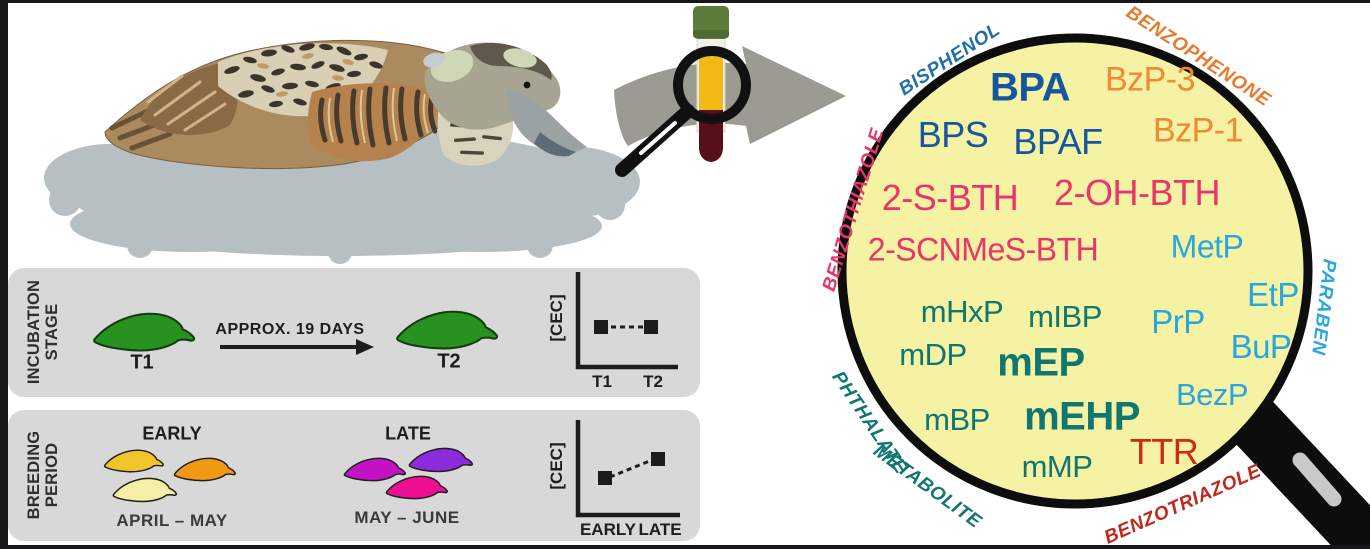 Image resolution: width=1370 pixels, height=549 pixels. I want to click on small-magnifier-ring, so click(712, 85).